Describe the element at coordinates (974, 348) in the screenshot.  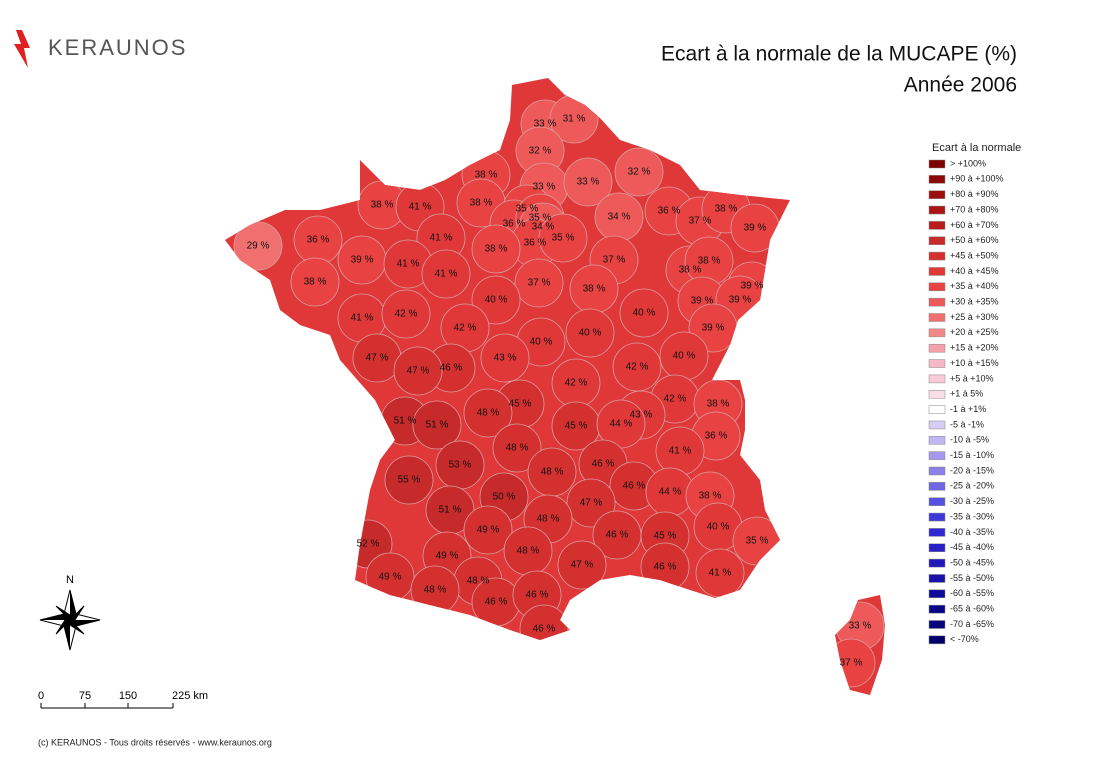
I see `legend-label: +15 à +20%` at that location.